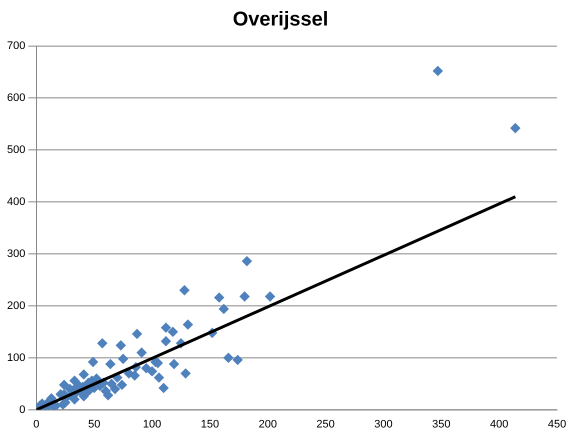  I want to click on y-tick-label: 500, so click(16, 150).